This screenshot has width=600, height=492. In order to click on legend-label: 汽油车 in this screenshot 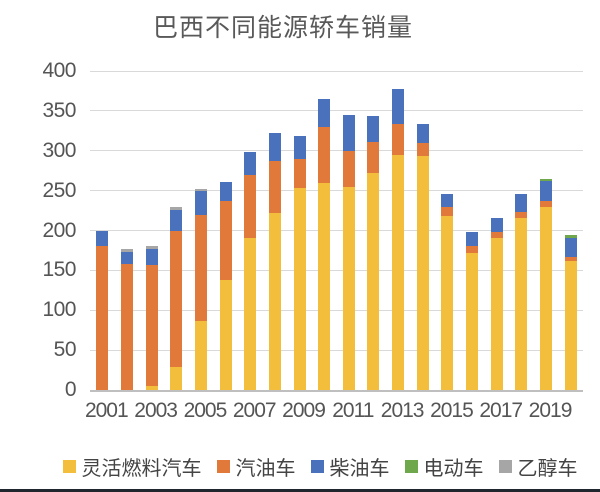, I will do `click(265, 468)`.